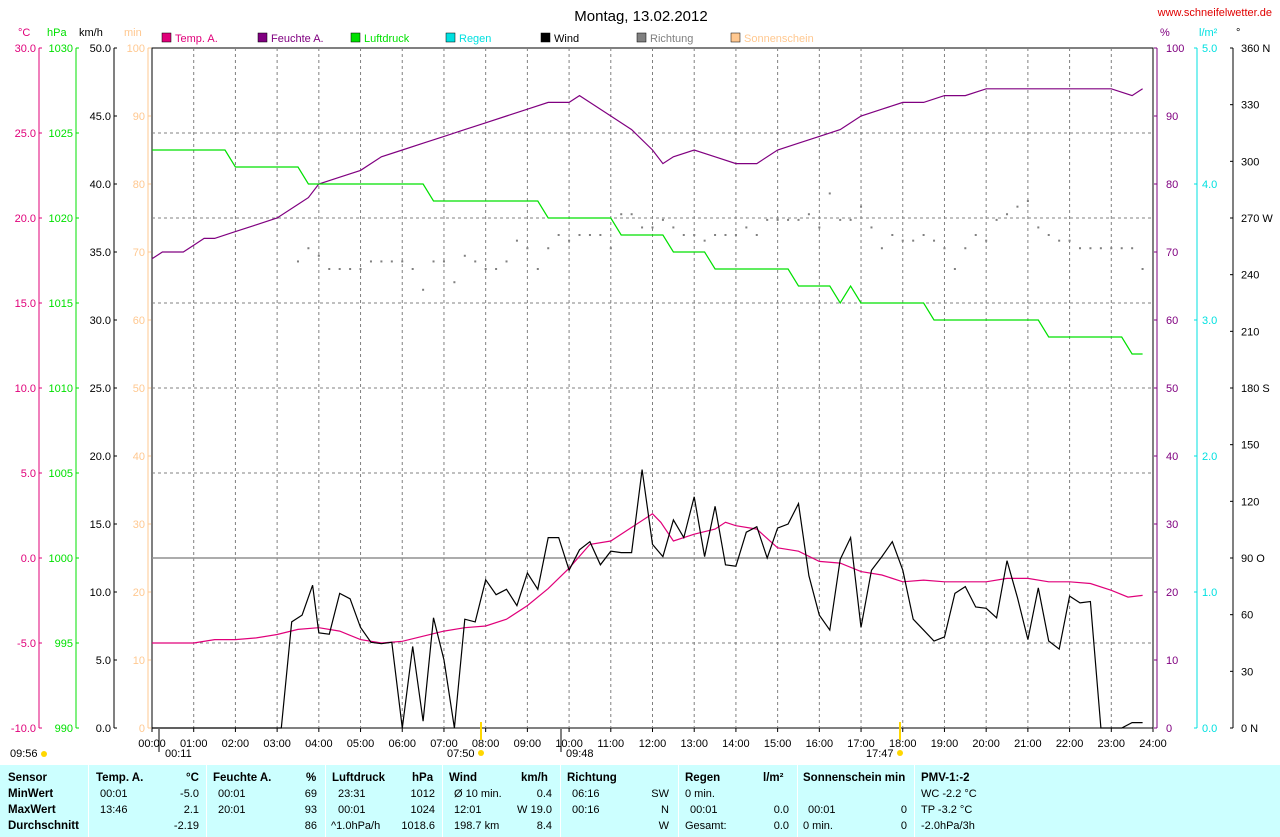 This screenshot has width=1280, height=837. I want to click on wind-tick-label: 45.0, so click(100, 117).